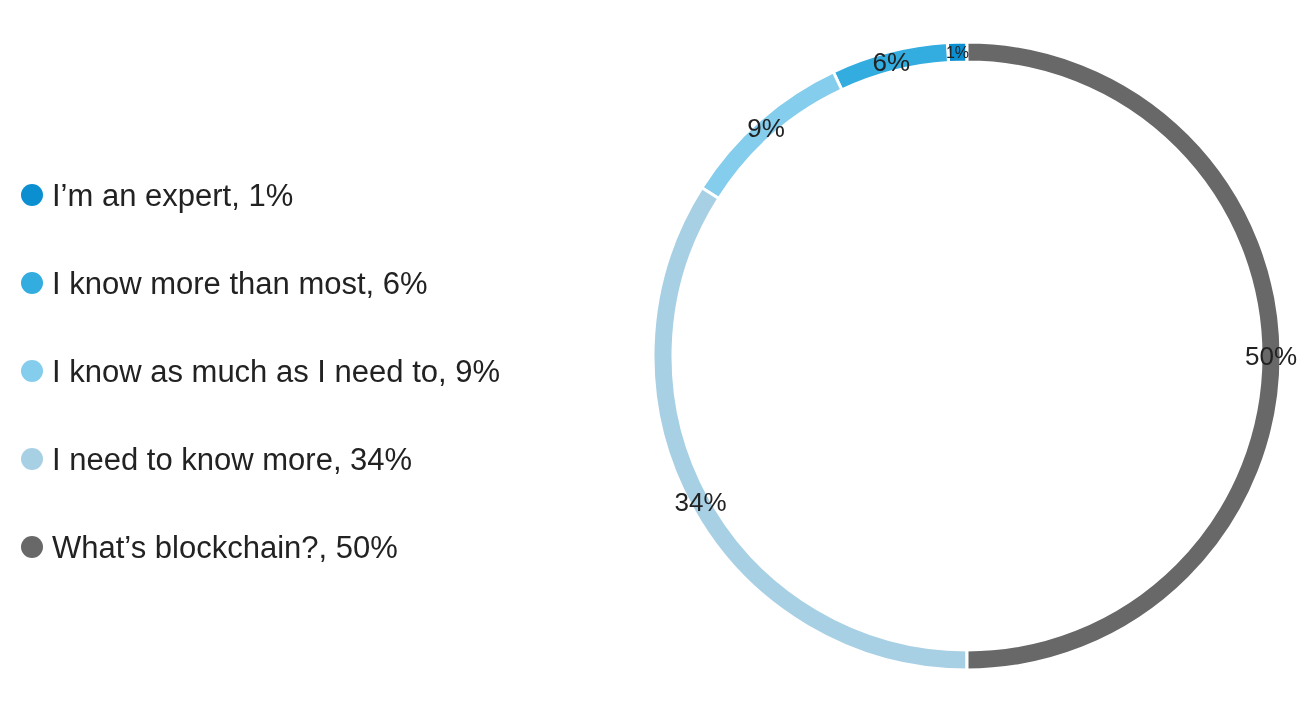  Describe the element at coordinates (891, 61) in the screenshot. I see `data-label: 6%` at that location.